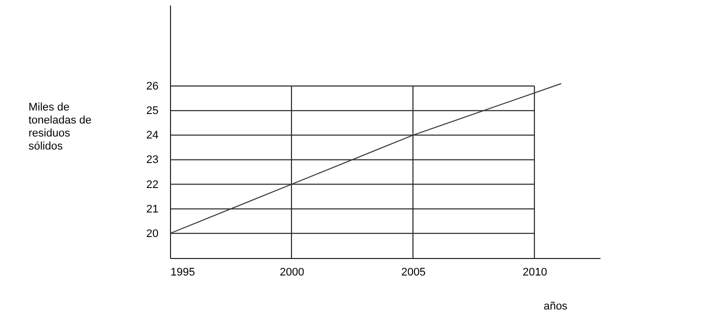  Describe the element at coordinates (152, 86) in the screenshot. I see `y-tick-label: 26` at that location.